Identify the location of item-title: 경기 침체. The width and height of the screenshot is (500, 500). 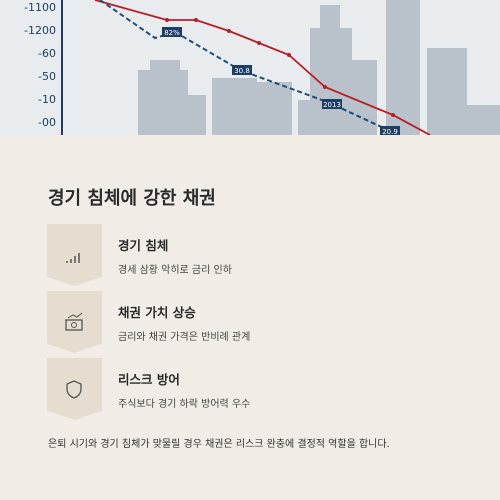
(143, 245).